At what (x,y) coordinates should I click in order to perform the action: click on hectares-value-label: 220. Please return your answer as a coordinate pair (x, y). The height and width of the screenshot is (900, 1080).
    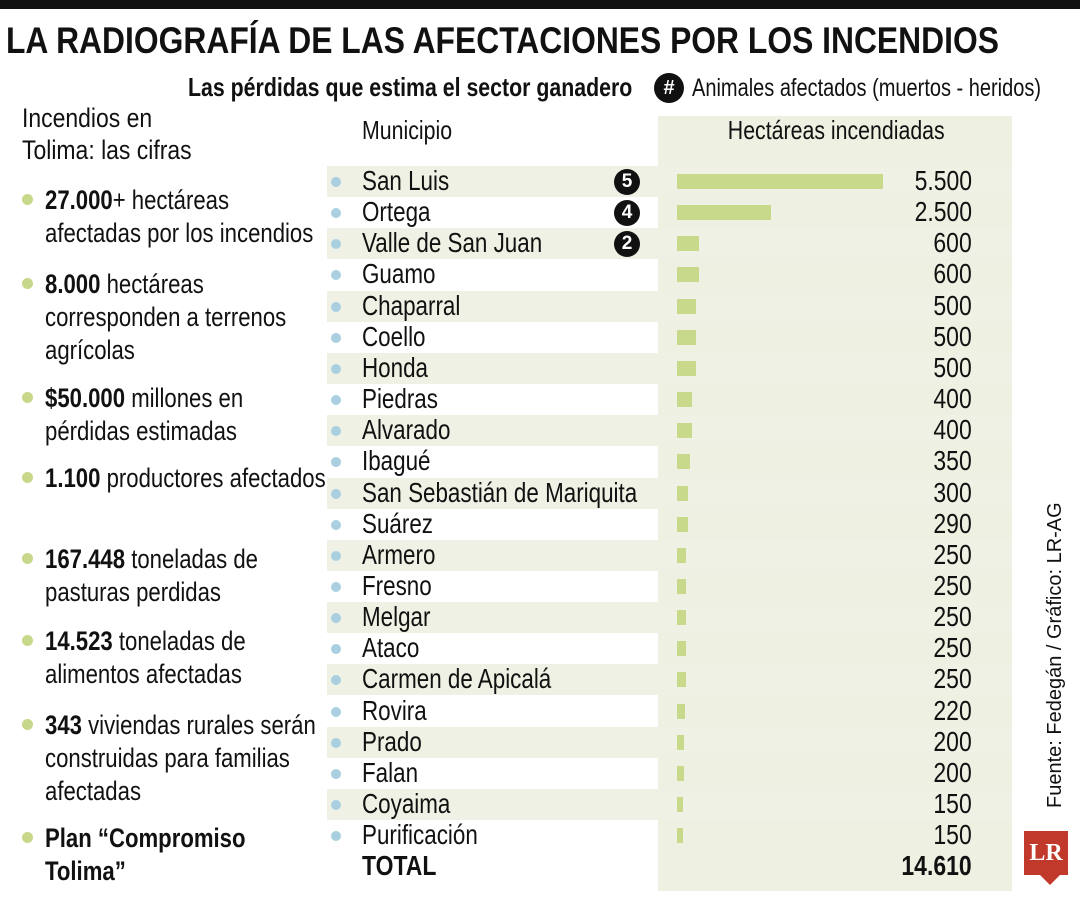
    Looking at the image, I should click on (952, 710).